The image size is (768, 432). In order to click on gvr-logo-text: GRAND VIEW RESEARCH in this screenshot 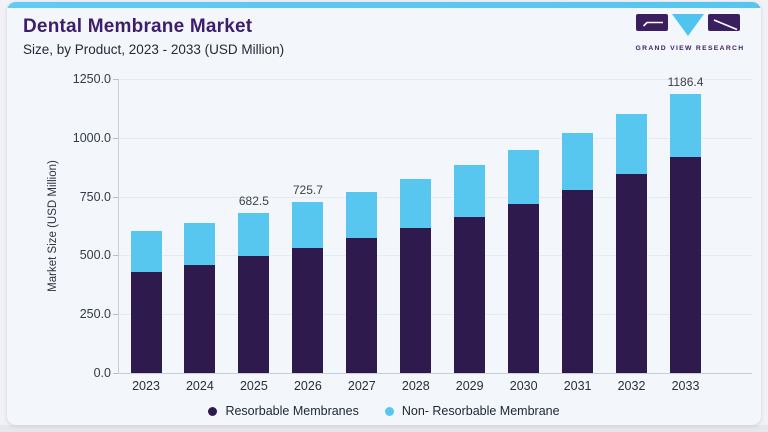, I will do `click(690, 48)`.